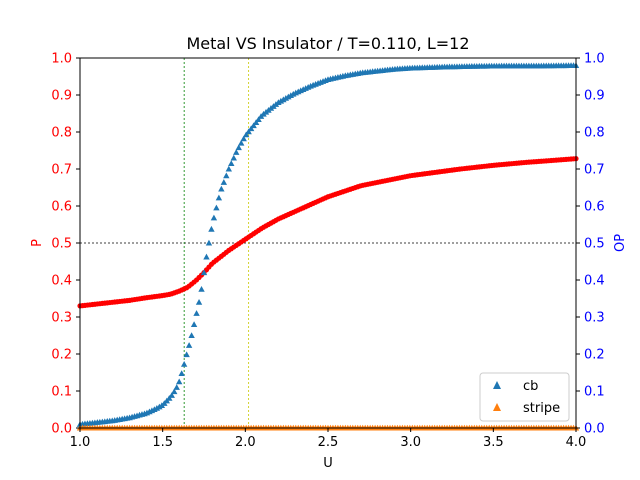 The image size is (640, 480). I want to click on y-right-tick-label: 0.1, so click(594, 392).